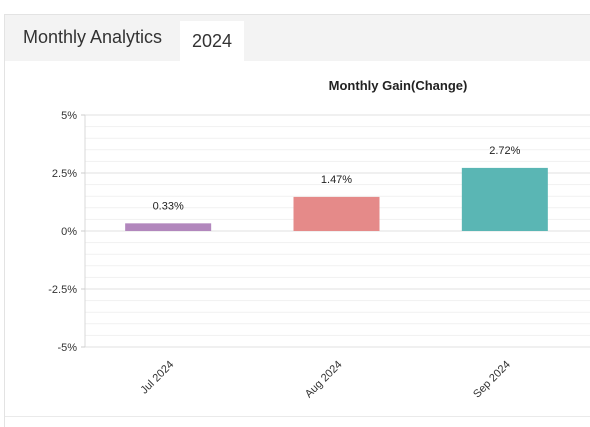  I want to click on x-tick-label: Aug 2024, so click(324, 380).